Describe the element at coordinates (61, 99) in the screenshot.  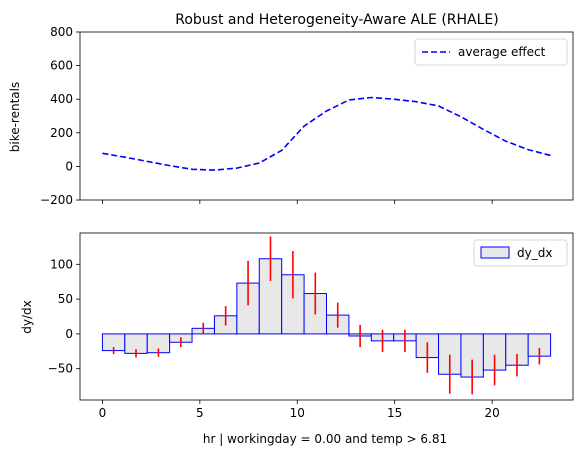
I see `top-y-tick-label: 400` at that location.